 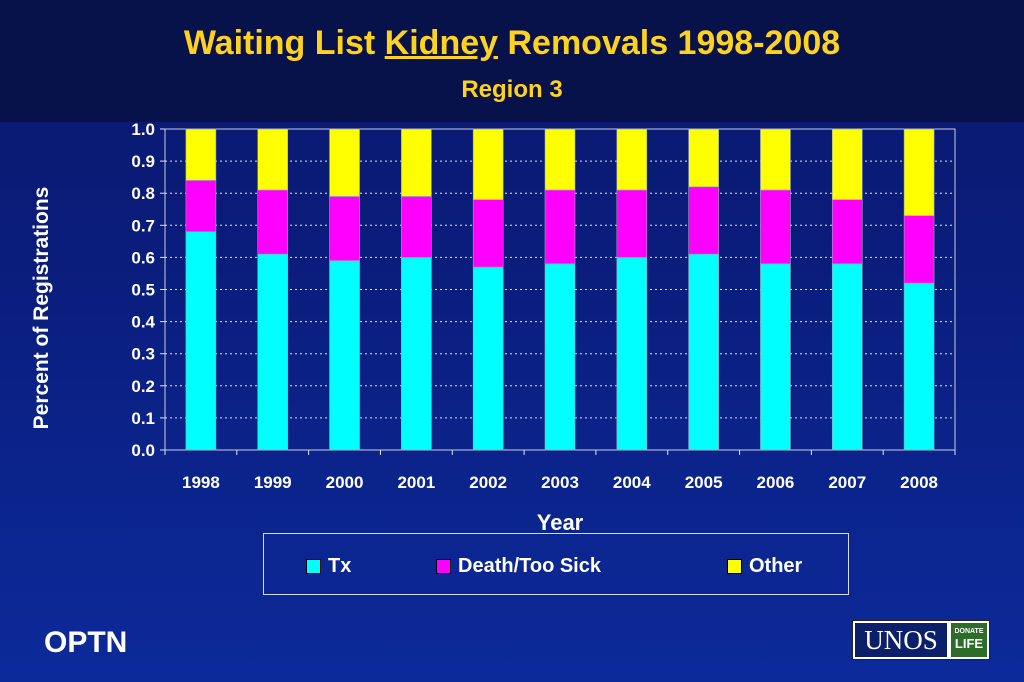 I want to click on bar-tx-2008, so click(x=919, y=366).